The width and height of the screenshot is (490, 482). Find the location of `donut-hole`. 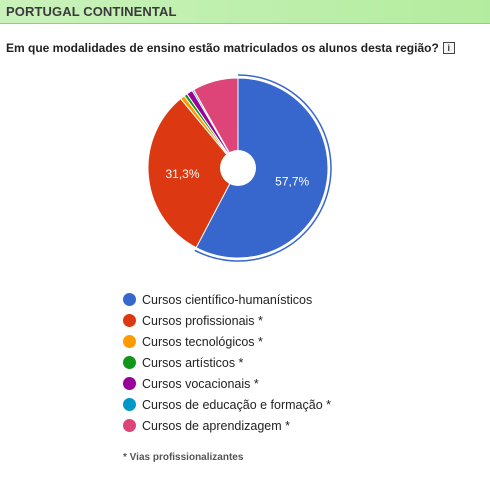

donut-hole is located at coordinates (238, 168).